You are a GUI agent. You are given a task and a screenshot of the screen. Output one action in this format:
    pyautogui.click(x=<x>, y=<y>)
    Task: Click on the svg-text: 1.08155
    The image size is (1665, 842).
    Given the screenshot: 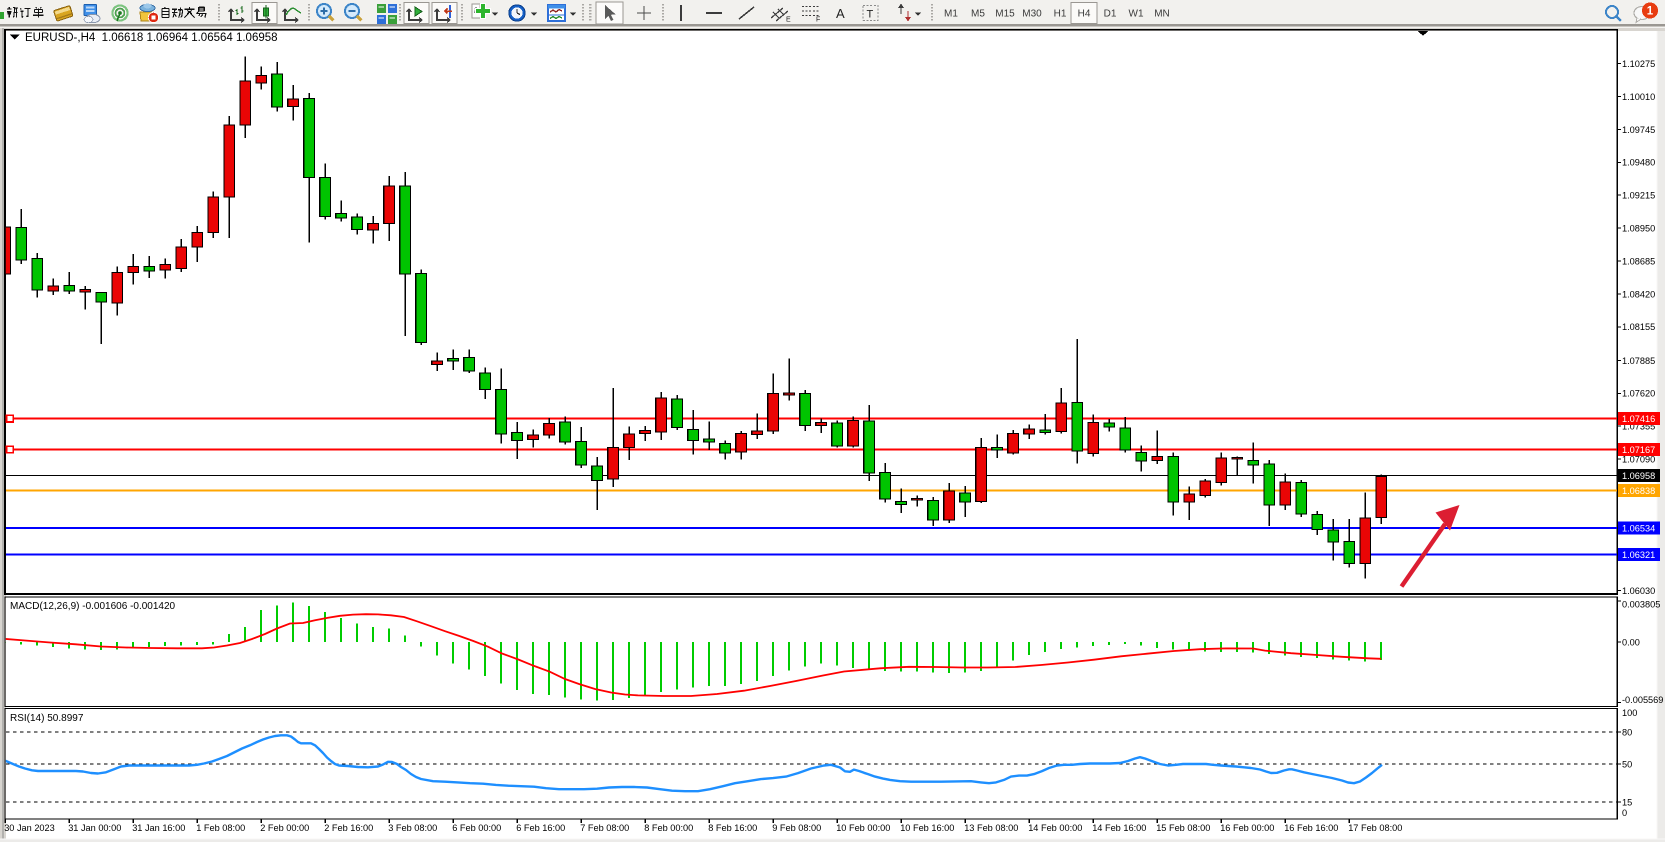 What is the action you would take?
    pyautogui.click(x=1638, y=327)
    